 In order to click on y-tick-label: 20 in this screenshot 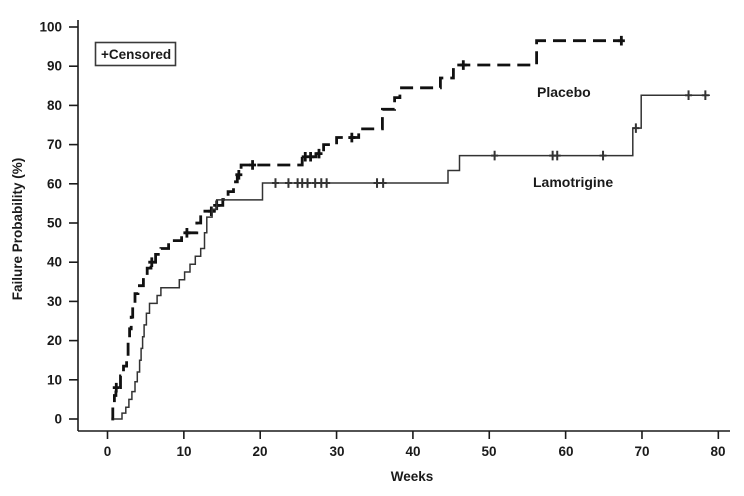, I will do `click(54, 340)`.